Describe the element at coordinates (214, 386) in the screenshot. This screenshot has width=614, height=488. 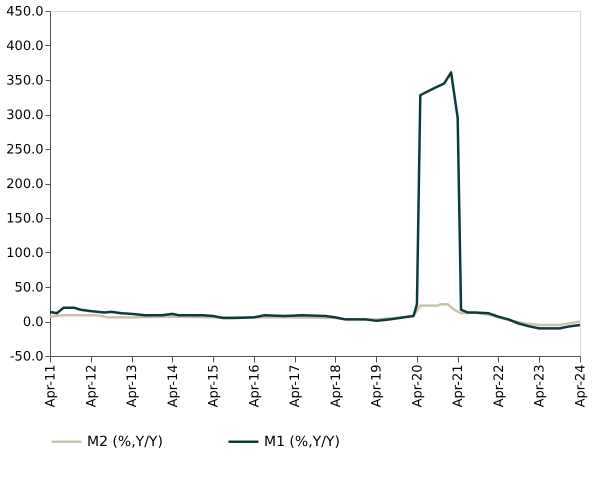
I see `x-tick-label: Apr-15` at that location.